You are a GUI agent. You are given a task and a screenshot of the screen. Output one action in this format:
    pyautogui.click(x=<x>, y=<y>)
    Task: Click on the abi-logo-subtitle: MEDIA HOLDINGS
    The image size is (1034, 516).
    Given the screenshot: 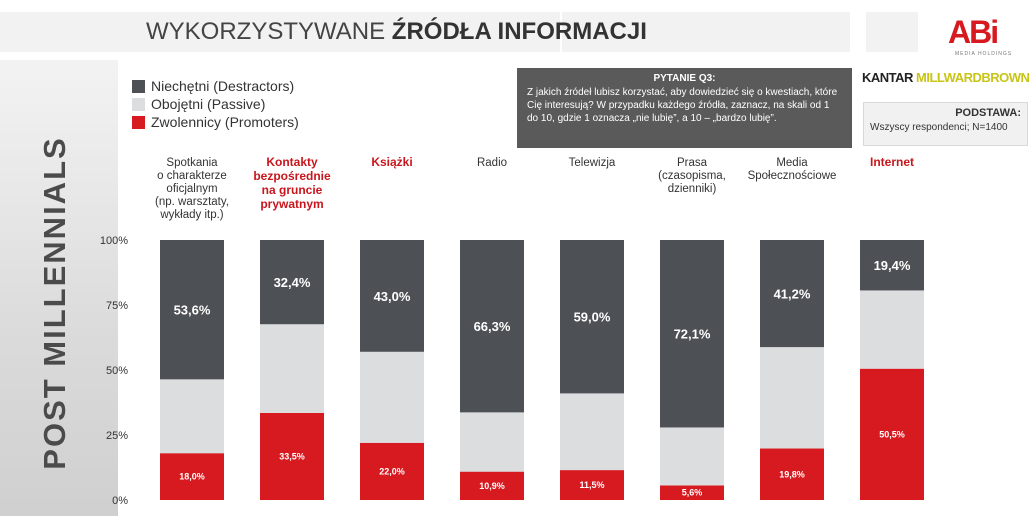 What is the action you would take?
    pyautogui.click(x=984, y=54)
    